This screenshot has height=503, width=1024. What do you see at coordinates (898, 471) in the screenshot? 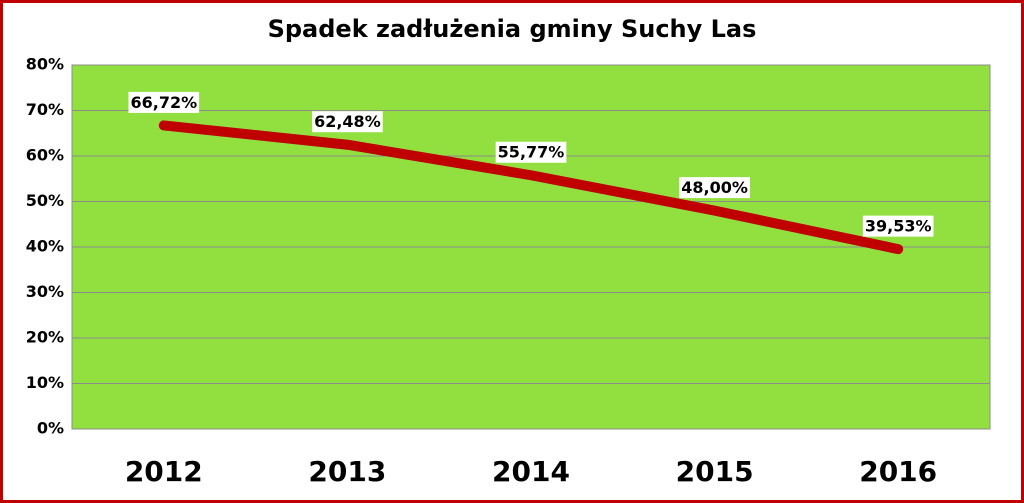
I see `x-tick-label: 2016` at bounding box center [898, 471].